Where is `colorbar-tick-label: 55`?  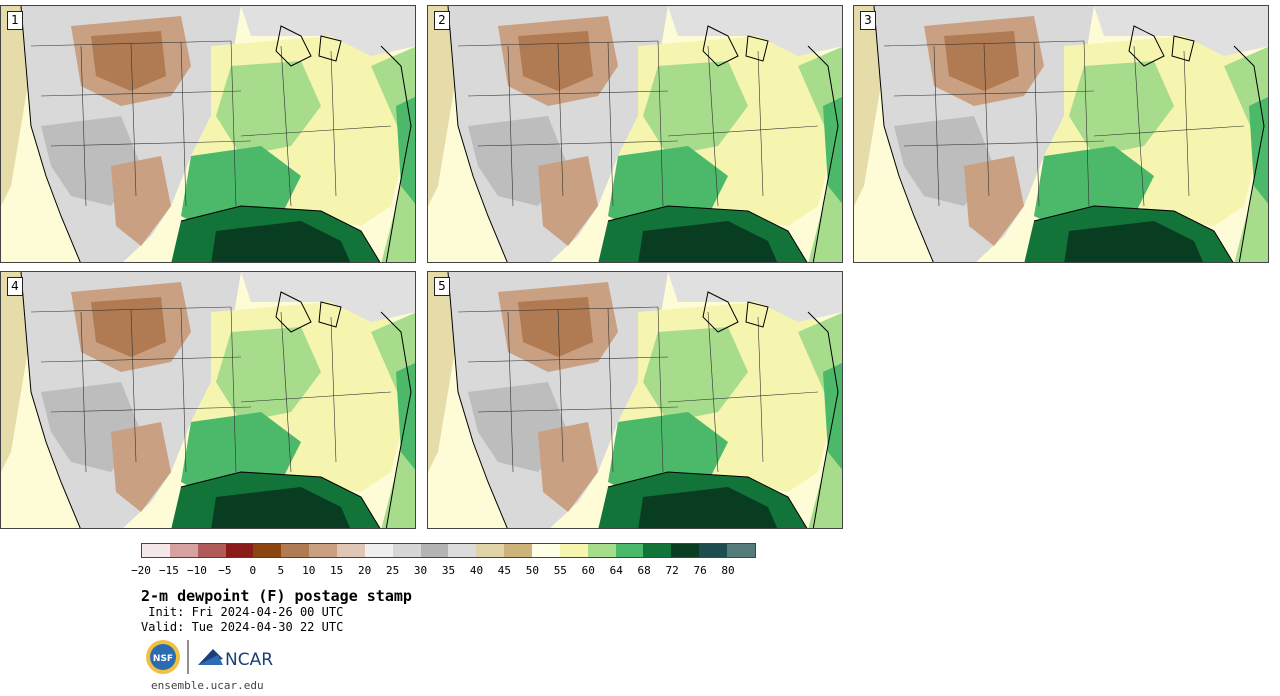
colorbar-tick-label: 55 is located at coordinates (560, 570).